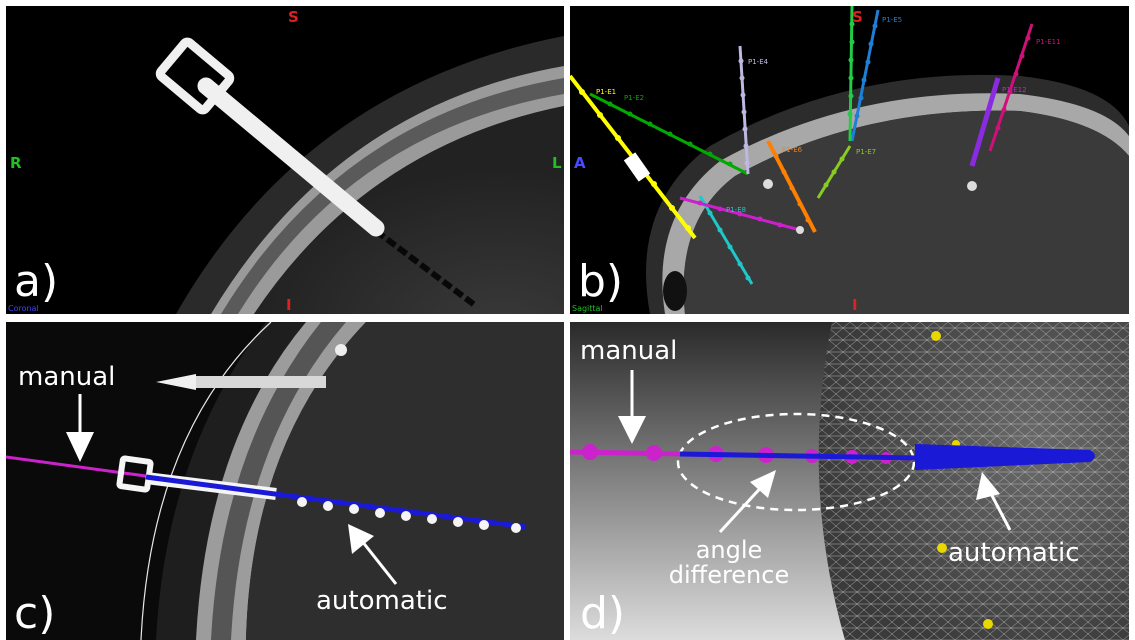 The image size is (1135, 640). Describe the element at coordinates (726, 240) in the screenshot. I see `electrode-p1-e8` at that location.